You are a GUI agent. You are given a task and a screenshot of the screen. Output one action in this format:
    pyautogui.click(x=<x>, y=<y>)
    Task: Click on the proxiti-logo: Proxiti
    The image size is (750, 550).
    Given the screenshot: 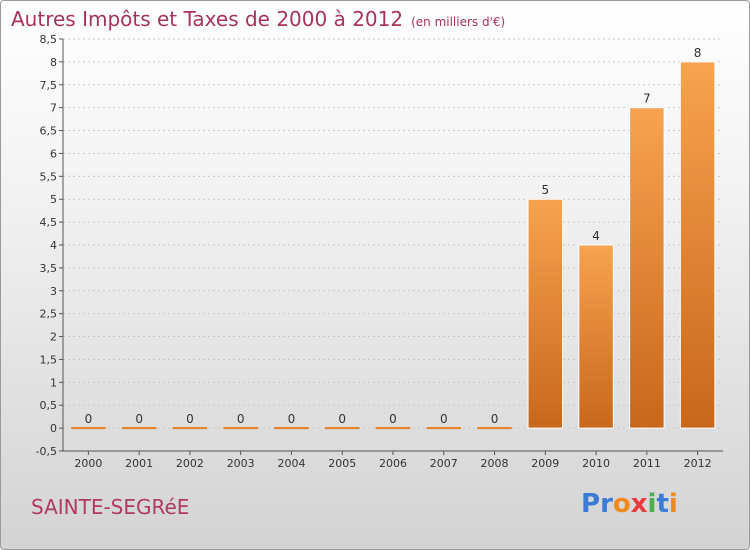 What is the action you would take?
    pyautogui.click(x=629, y=504)
    